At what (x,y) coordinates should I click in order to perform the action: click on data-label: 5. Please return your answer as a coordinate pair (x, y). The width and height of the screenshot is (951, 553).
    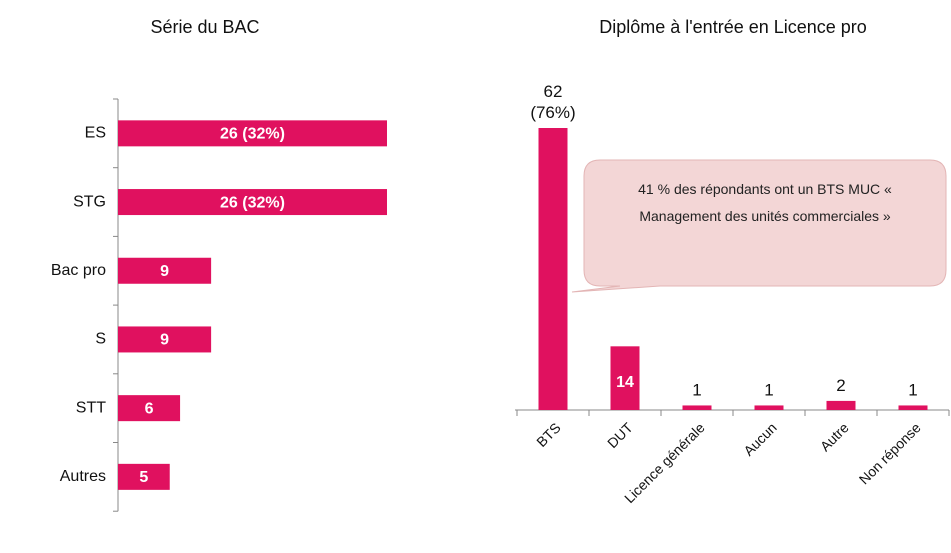
    Looking at the image, I should click on (143, 477).